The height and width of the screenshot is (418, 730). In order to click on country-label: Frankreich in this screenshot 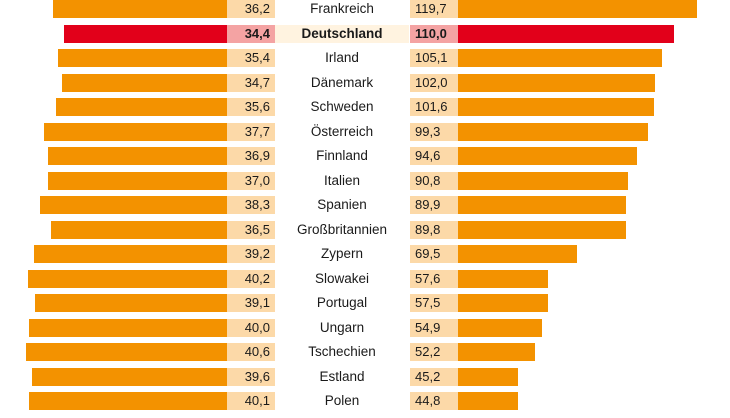, I will do `click(342, 8)`.